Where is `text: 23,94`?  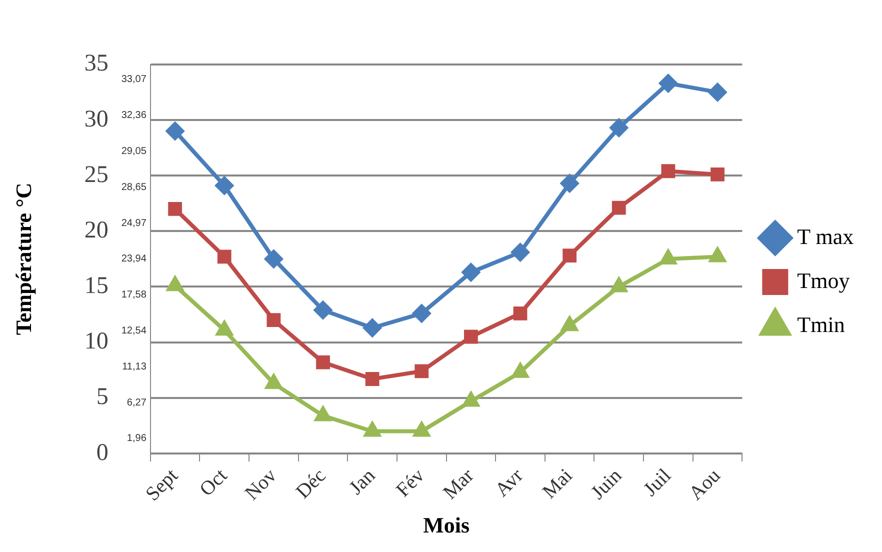 text: 23,94 is located at coordinates (134, 259).